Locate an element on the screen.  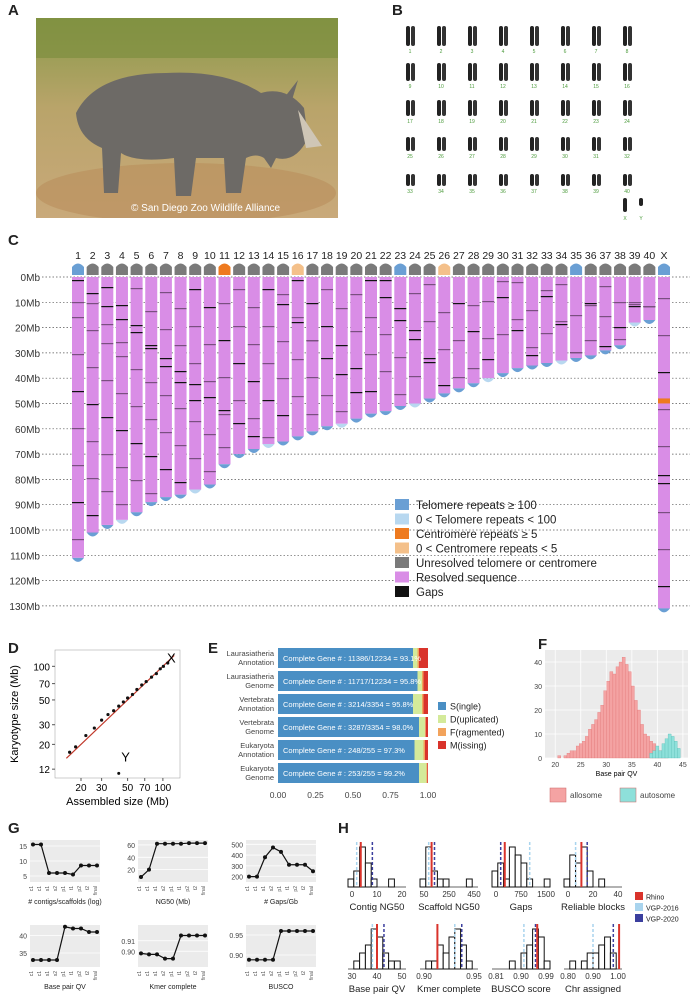
x-tick-label: t1 is located at coordinates (288, 888).